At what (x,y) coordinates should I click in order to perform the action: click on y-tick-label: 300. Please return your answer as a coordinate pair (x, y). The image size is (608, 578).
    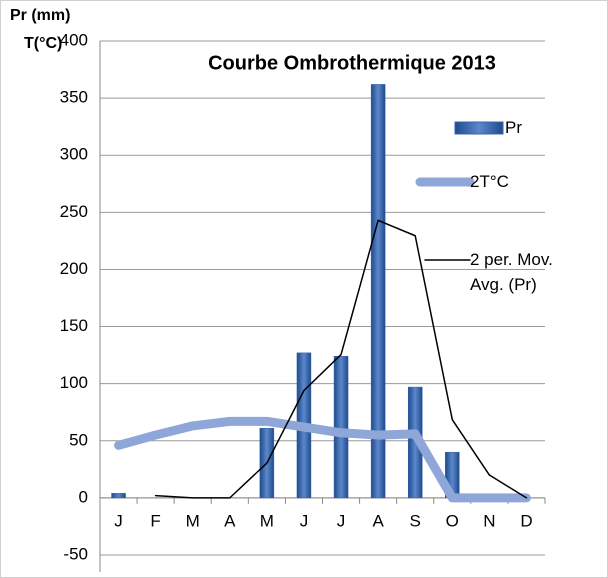
    Looking at the image, I should click on (74, 154).